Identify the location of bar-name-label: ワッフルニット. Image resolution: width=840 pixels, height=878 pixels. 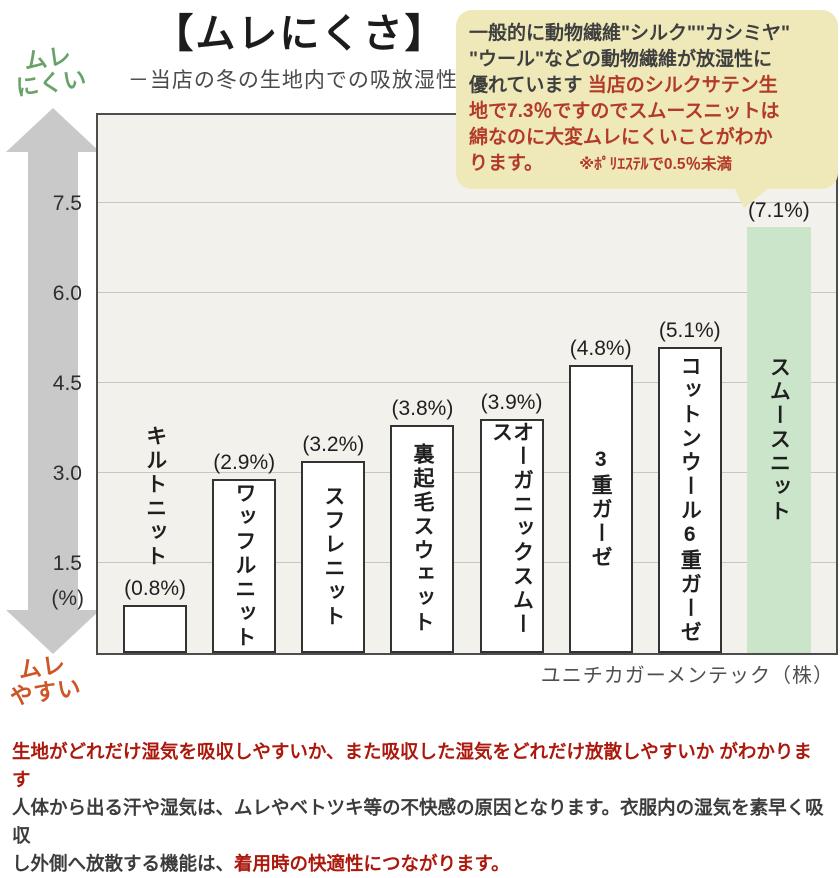
(244, 566).